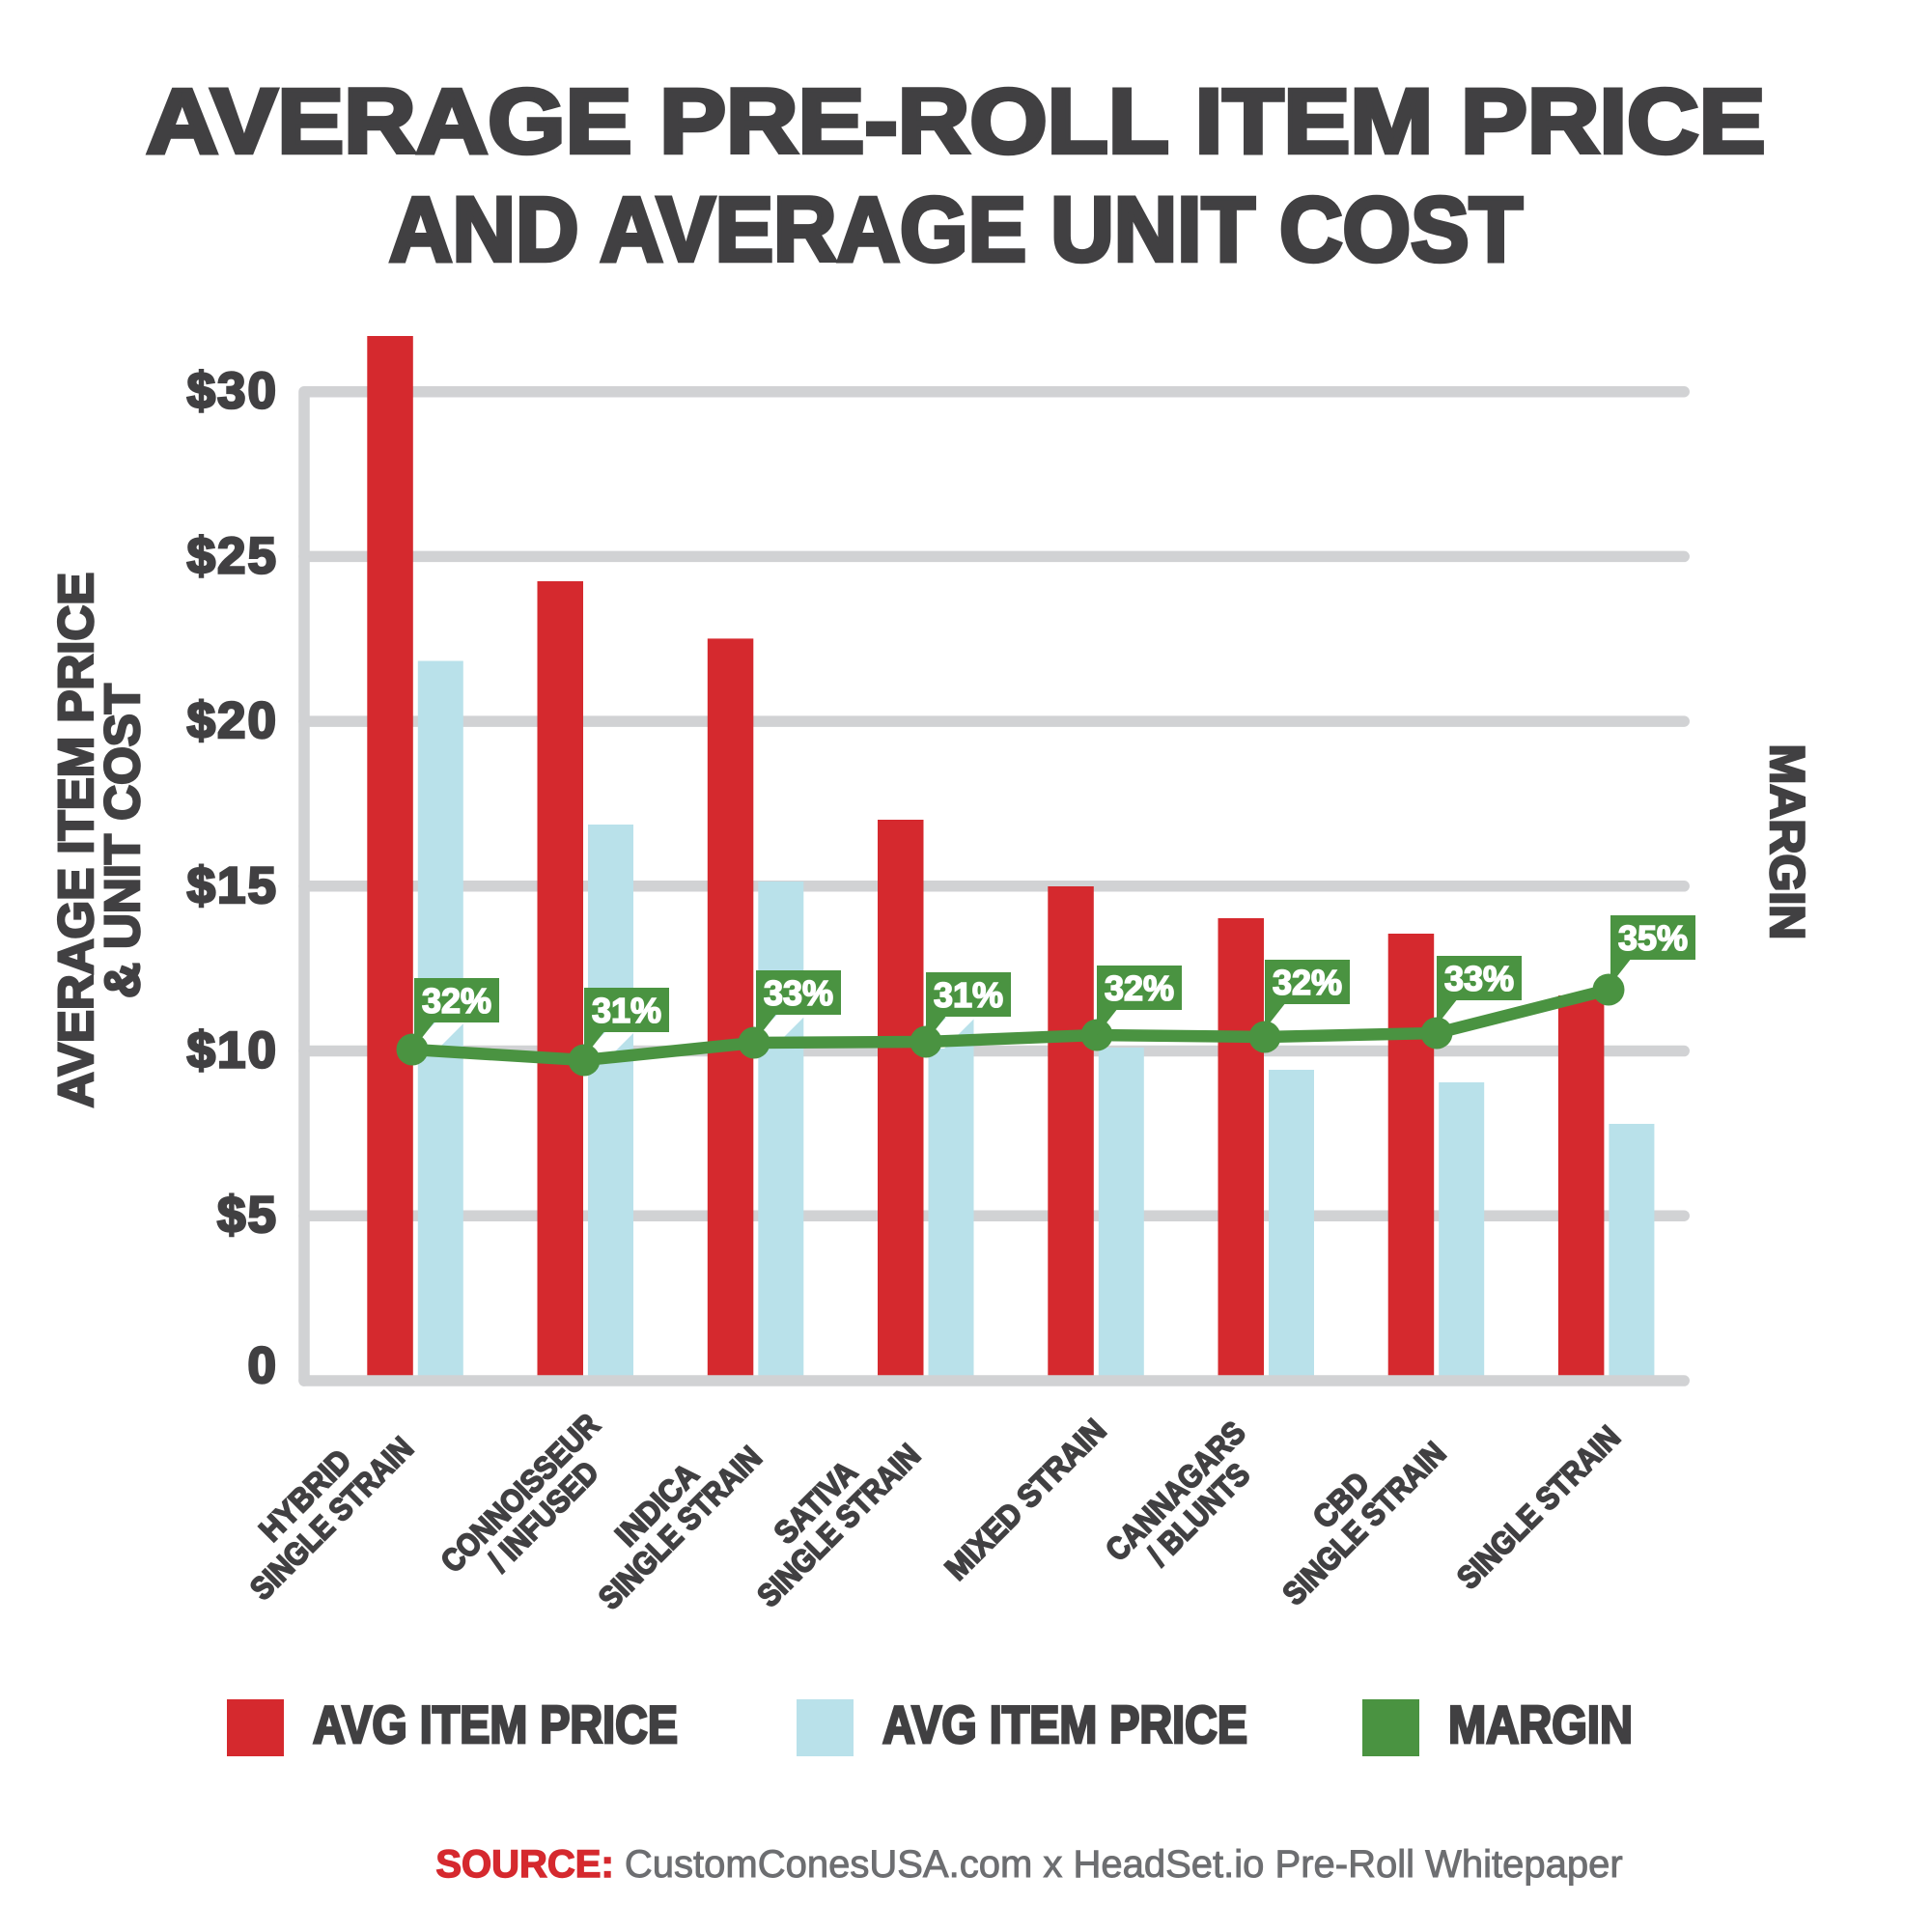  Describe the element at coordinates (233, 721) in the screenshot. I see `svg-text: $20` at that location.